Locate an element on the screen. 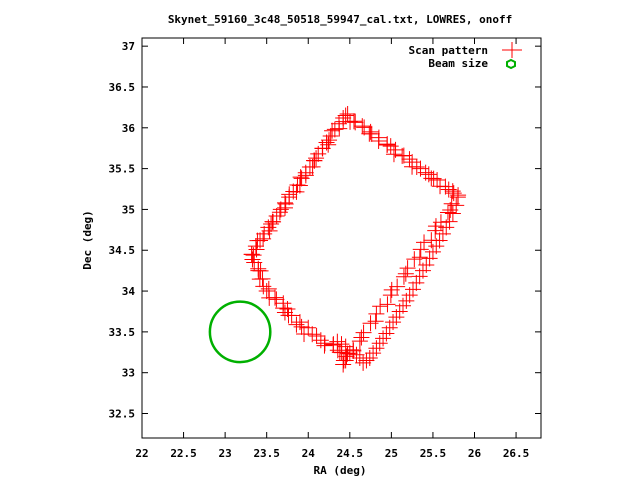 This screenshot has width=640, height=480. y-tick-label: 35 is located at coordinates (128, 209).